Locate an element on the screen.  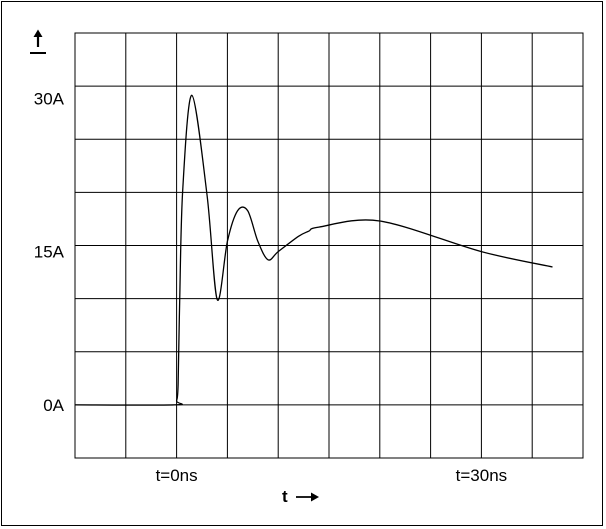
y-tick-label: 15A is located at coordinates (49, 252).